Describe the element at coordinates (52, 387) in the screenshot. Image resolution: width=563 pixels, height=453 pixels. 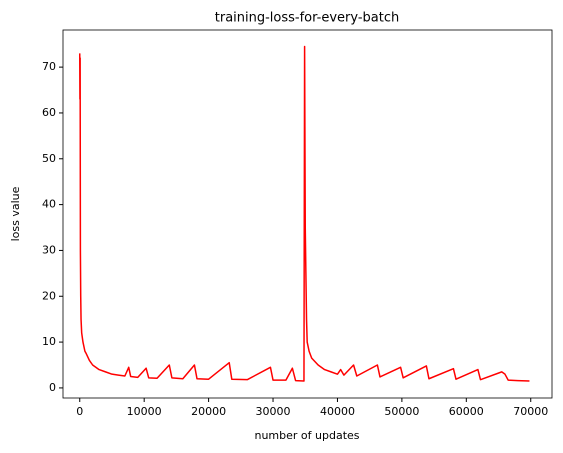
I see `y-tick-label: 0` at that location.